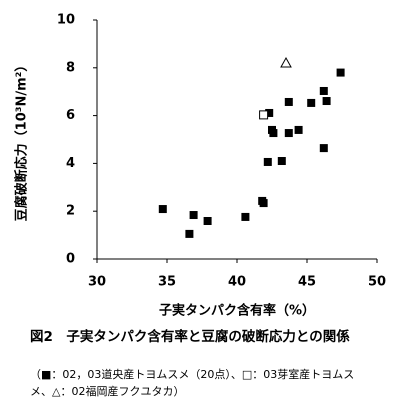 This screenshot has height=405, width=400. Describe the element at coordinates (307, 282) in the screenshot. I see `x-tick-label: 45` at that location.